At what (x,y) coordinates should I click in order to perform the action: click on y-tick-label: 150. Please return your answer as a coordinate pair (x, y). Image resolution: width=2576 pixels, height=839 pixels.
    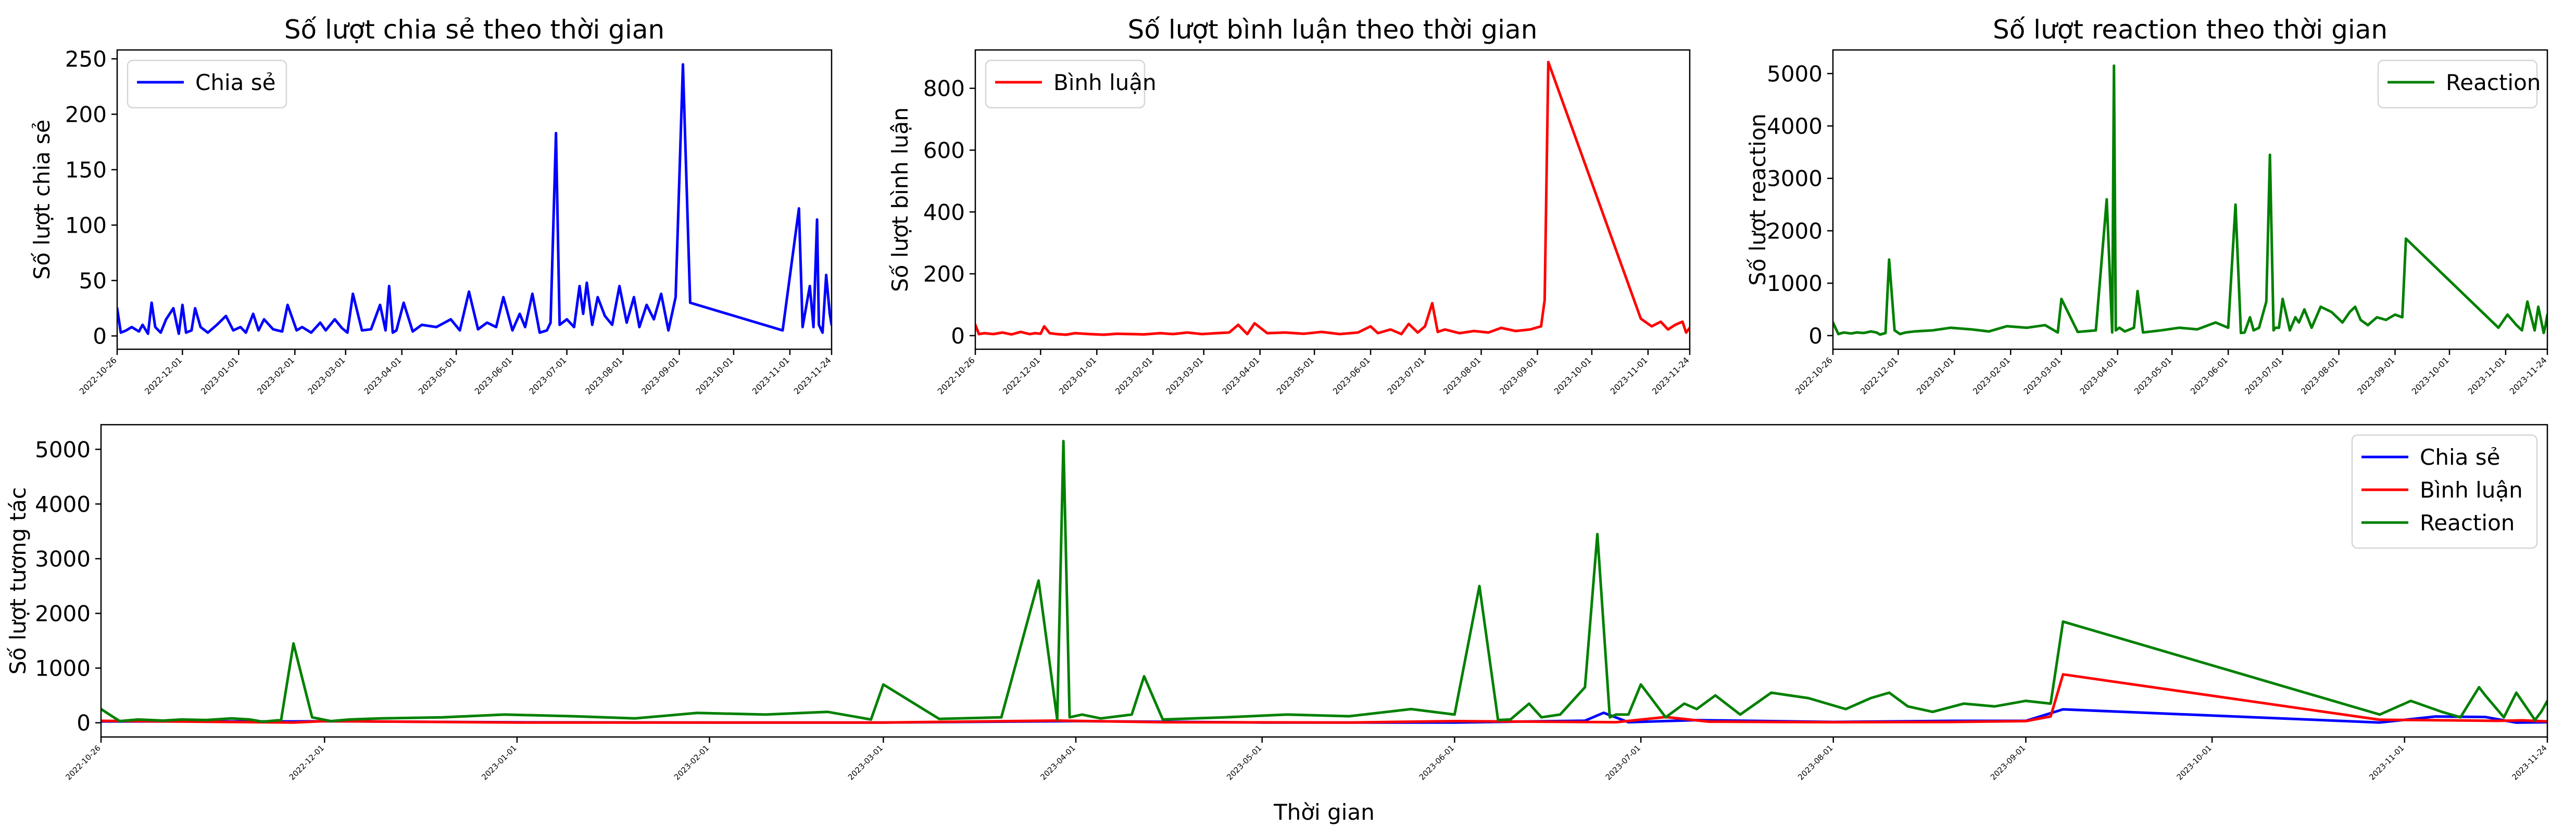
    Looking at the image, I should click on (86, 170).